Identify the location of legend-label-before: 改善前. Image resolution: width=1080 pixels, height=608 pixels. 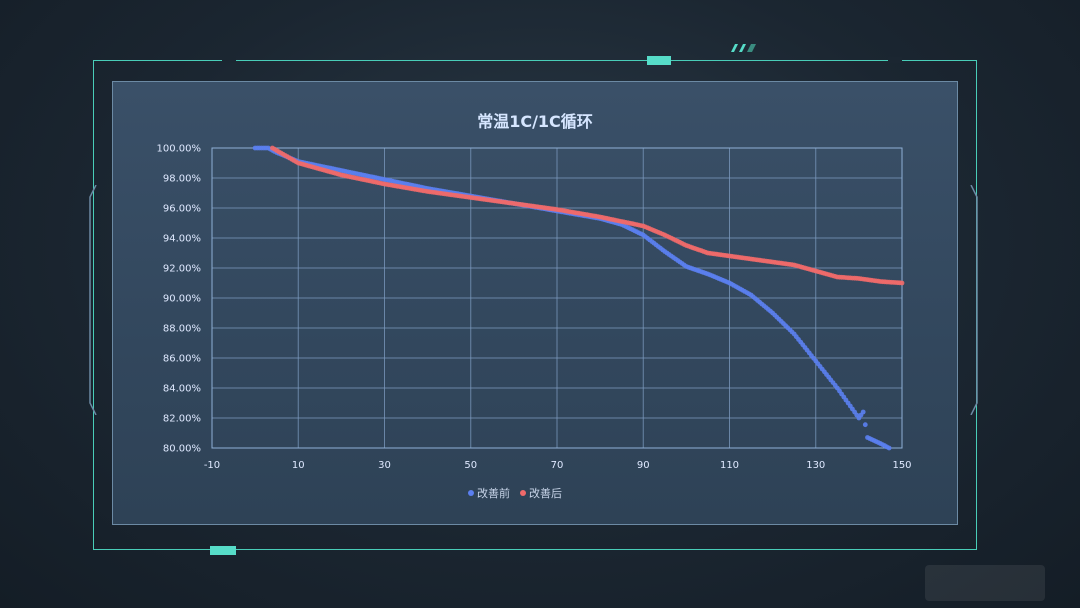
(493, 493).